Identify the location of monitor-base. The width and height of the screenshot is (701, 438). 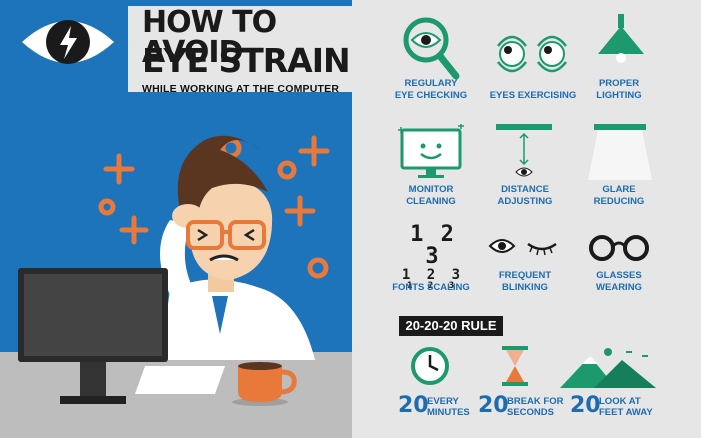
(93, 400).